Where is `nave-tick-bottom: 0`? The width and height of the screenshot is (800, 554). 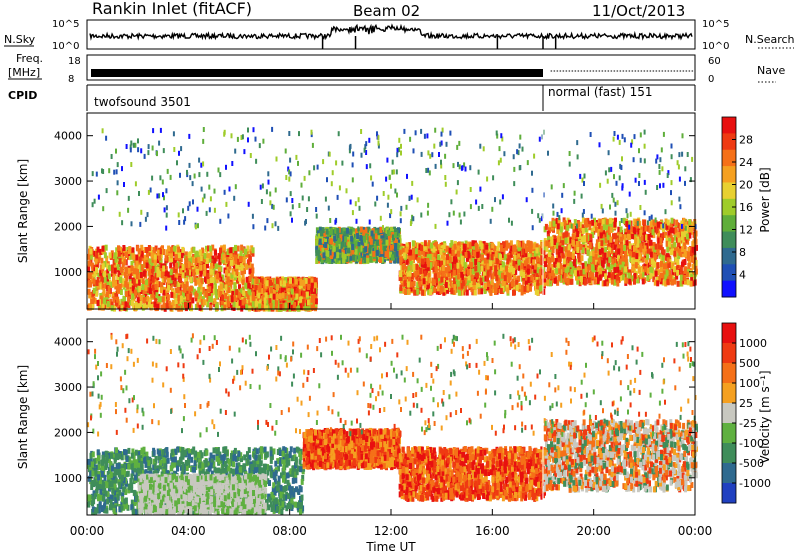
nave-tick-bottom: 0 is located at coordinates (711, 79).